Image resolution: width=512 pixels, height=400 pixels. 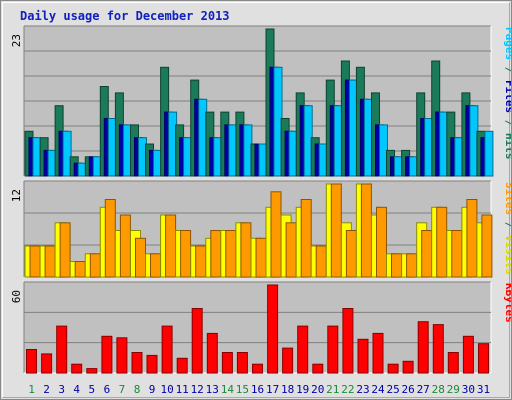 What do you see at coordinates (91, 389) in the screenshot?
I see `x-tick-label-5: 5` at bounding box center [91, 389].